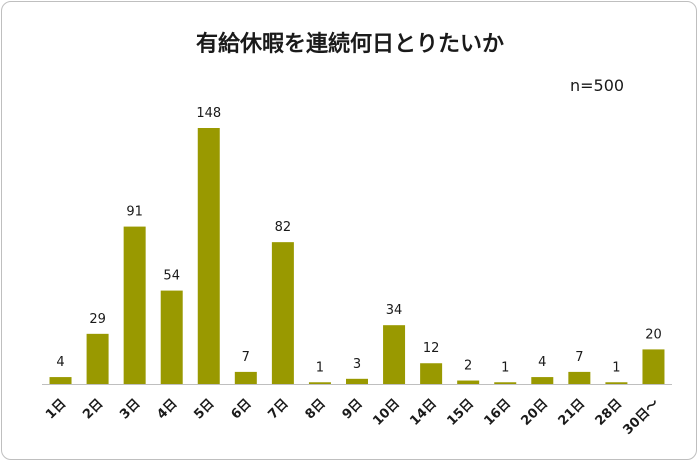 This screenshot has width=700, height=463. Describe the element at coordinates (171, 276) in the screenshot. I see `value-label-3: 54` at that location.